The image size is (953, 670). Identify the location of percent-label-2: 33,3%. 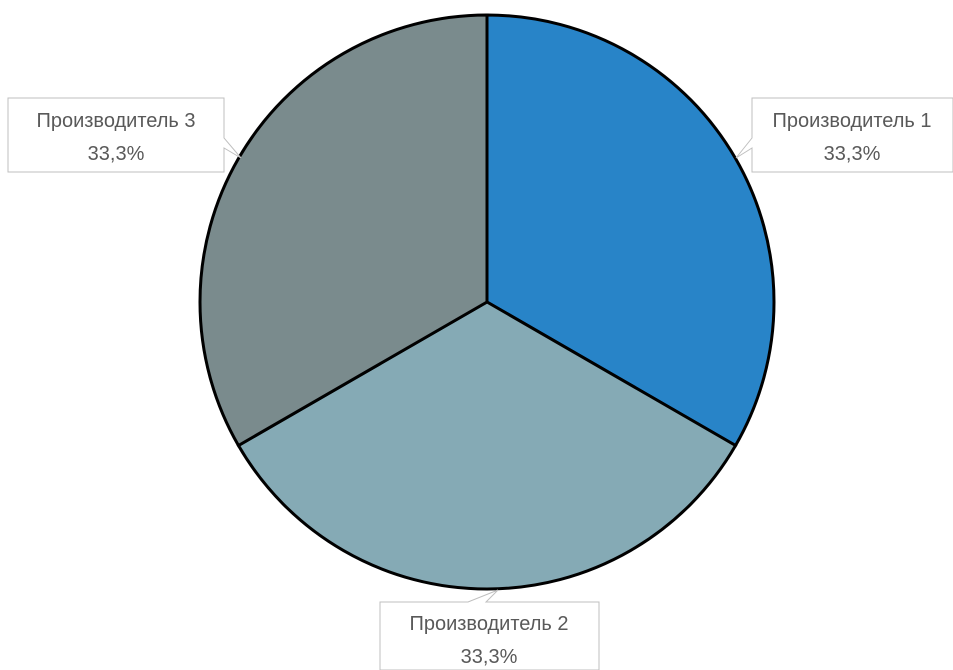
(489, 657).